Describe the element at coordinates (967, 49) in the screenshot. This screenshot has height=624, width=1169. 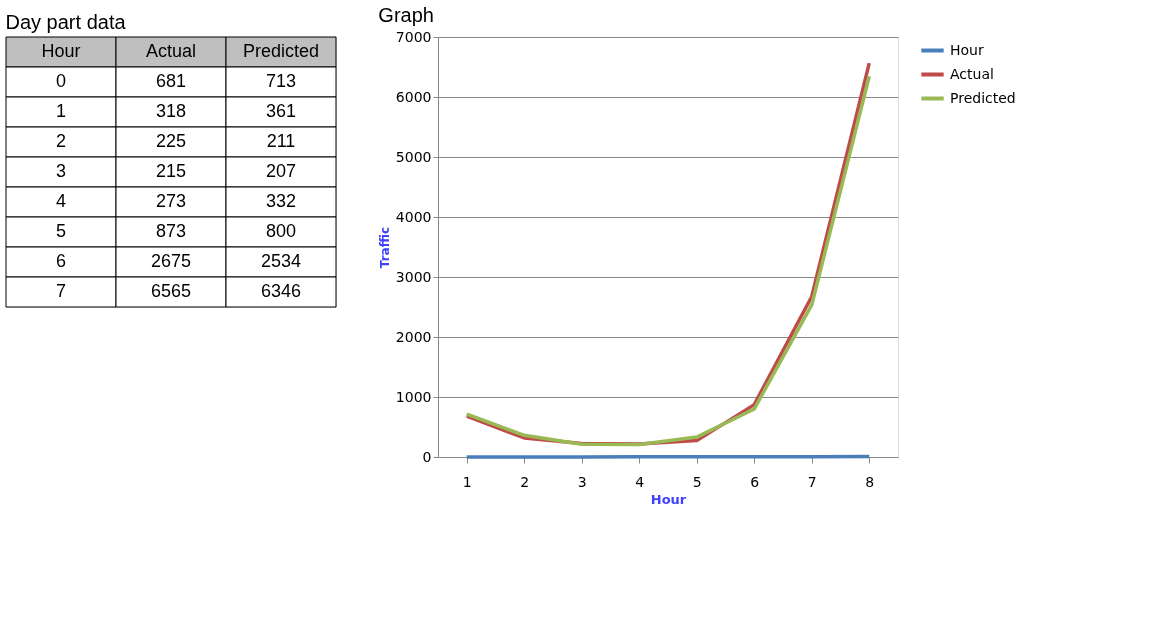
I see `legend-label: Hour` at that location.